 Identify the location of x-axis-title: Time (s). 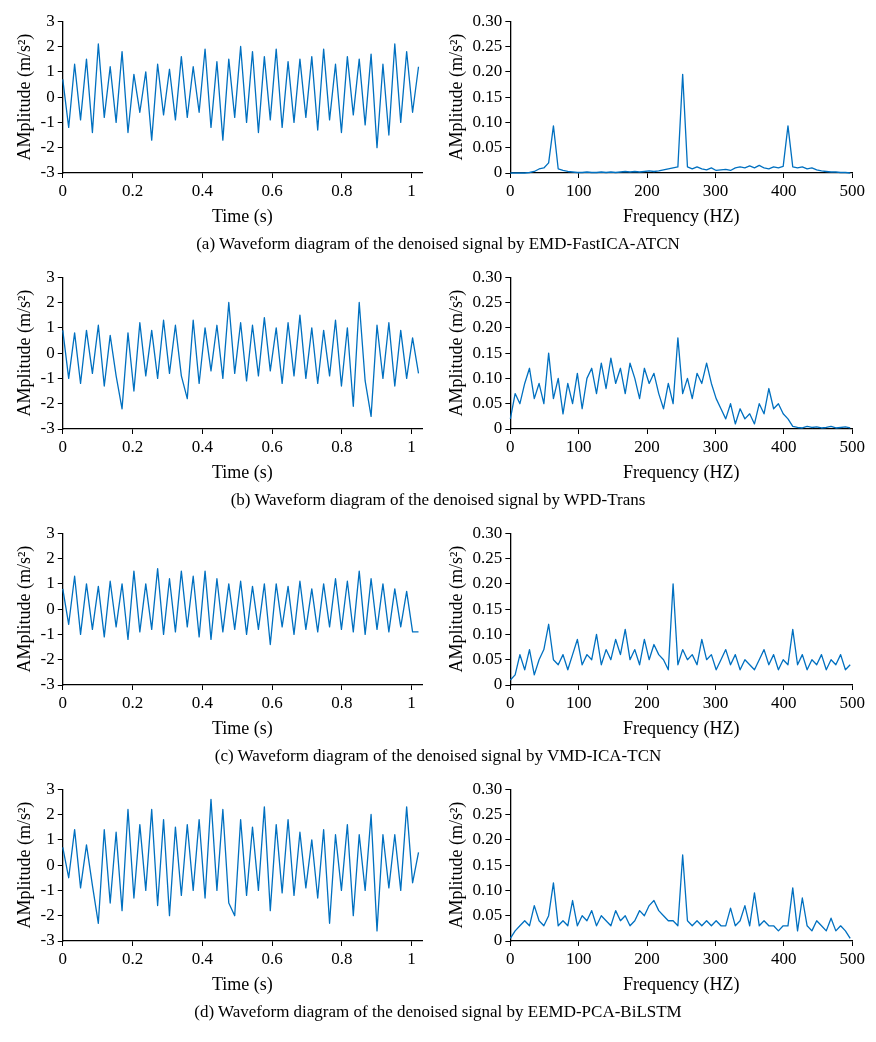
(242, 728).